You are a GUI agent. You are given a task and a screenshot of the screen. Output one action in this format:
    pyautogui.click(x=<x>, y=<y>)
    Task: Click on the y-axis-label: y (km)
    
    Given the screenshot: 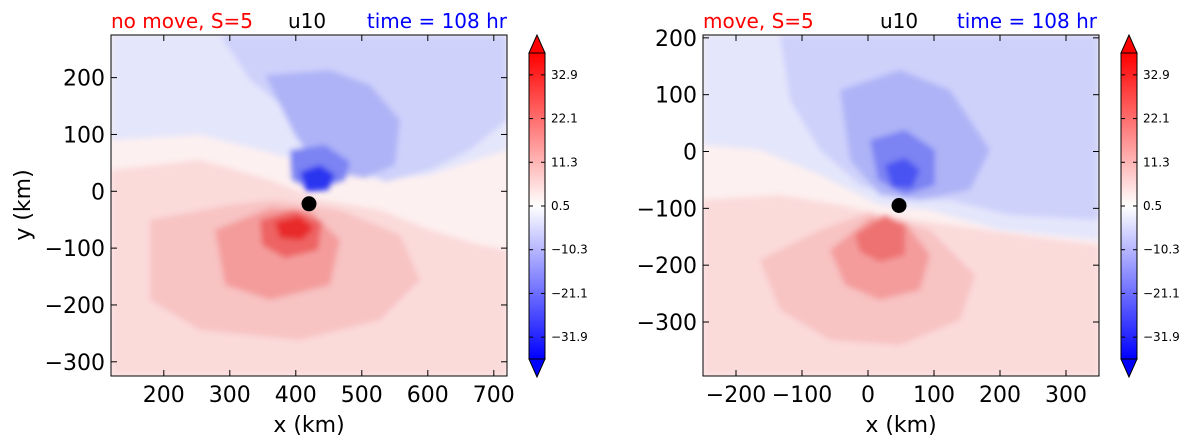 What is the action you would take?
    pyautogui.click(x=23, y=204)
    